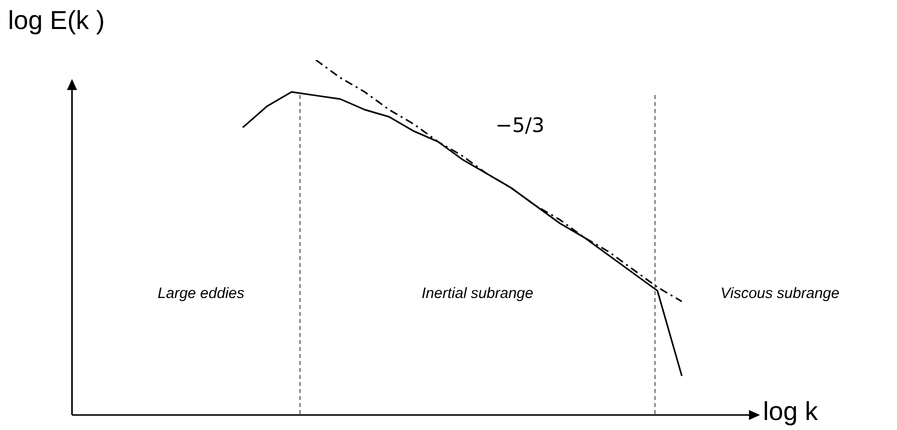  What do you see at coordinates (791, 411) in the screenshot?
I see `x-axis-title: log k` at bounding box center [791, 411].